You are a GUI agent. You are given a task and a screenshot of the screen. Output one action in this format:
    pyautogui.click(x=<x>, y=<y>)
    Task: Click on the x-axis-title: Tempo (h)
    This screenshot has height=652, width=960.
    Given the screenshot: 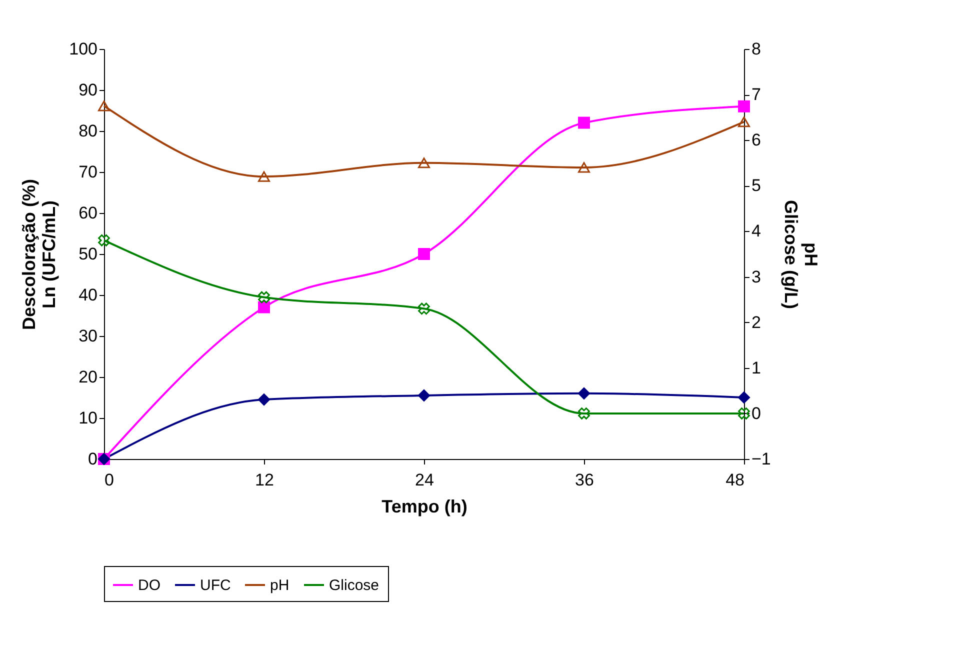 What is the action you would take?
    pyautogui.click(x=425, y=506)
    